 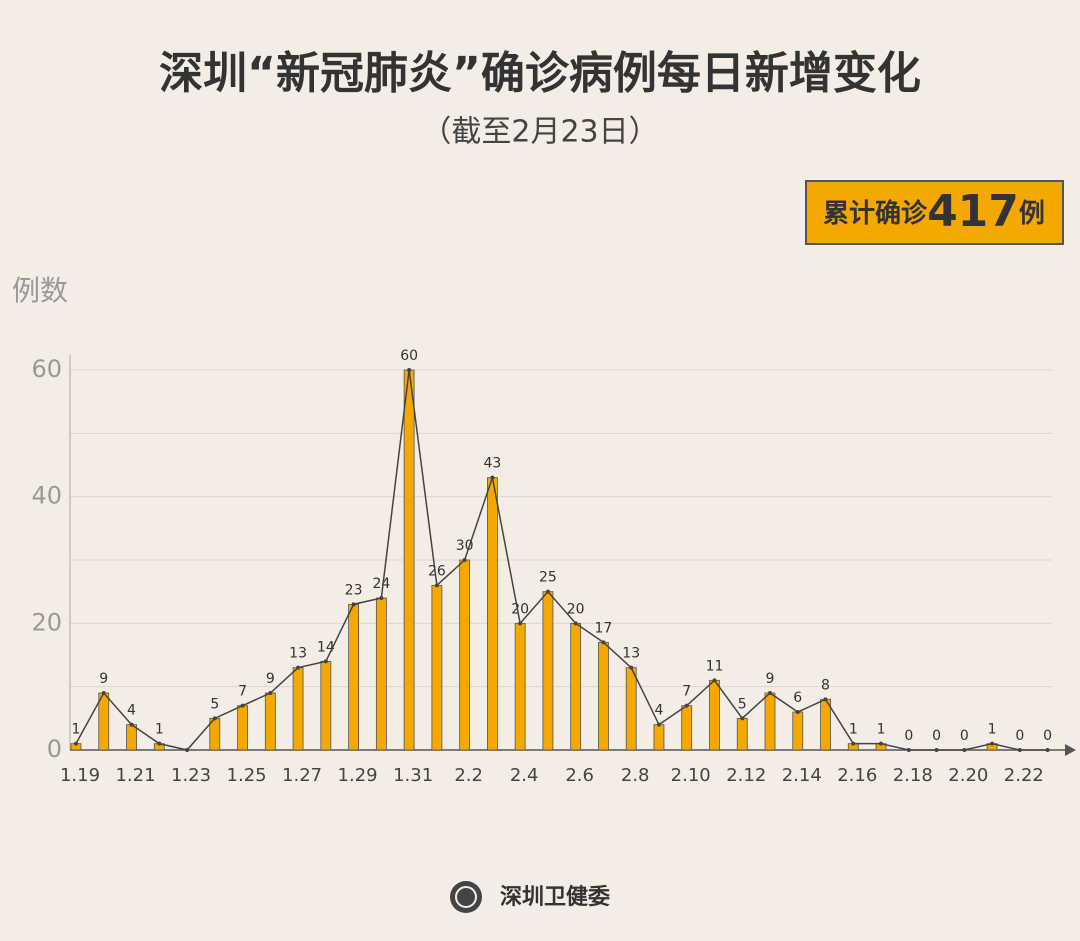 I want to click on x-tick-label: 2.18, so click(x=913, y=775).